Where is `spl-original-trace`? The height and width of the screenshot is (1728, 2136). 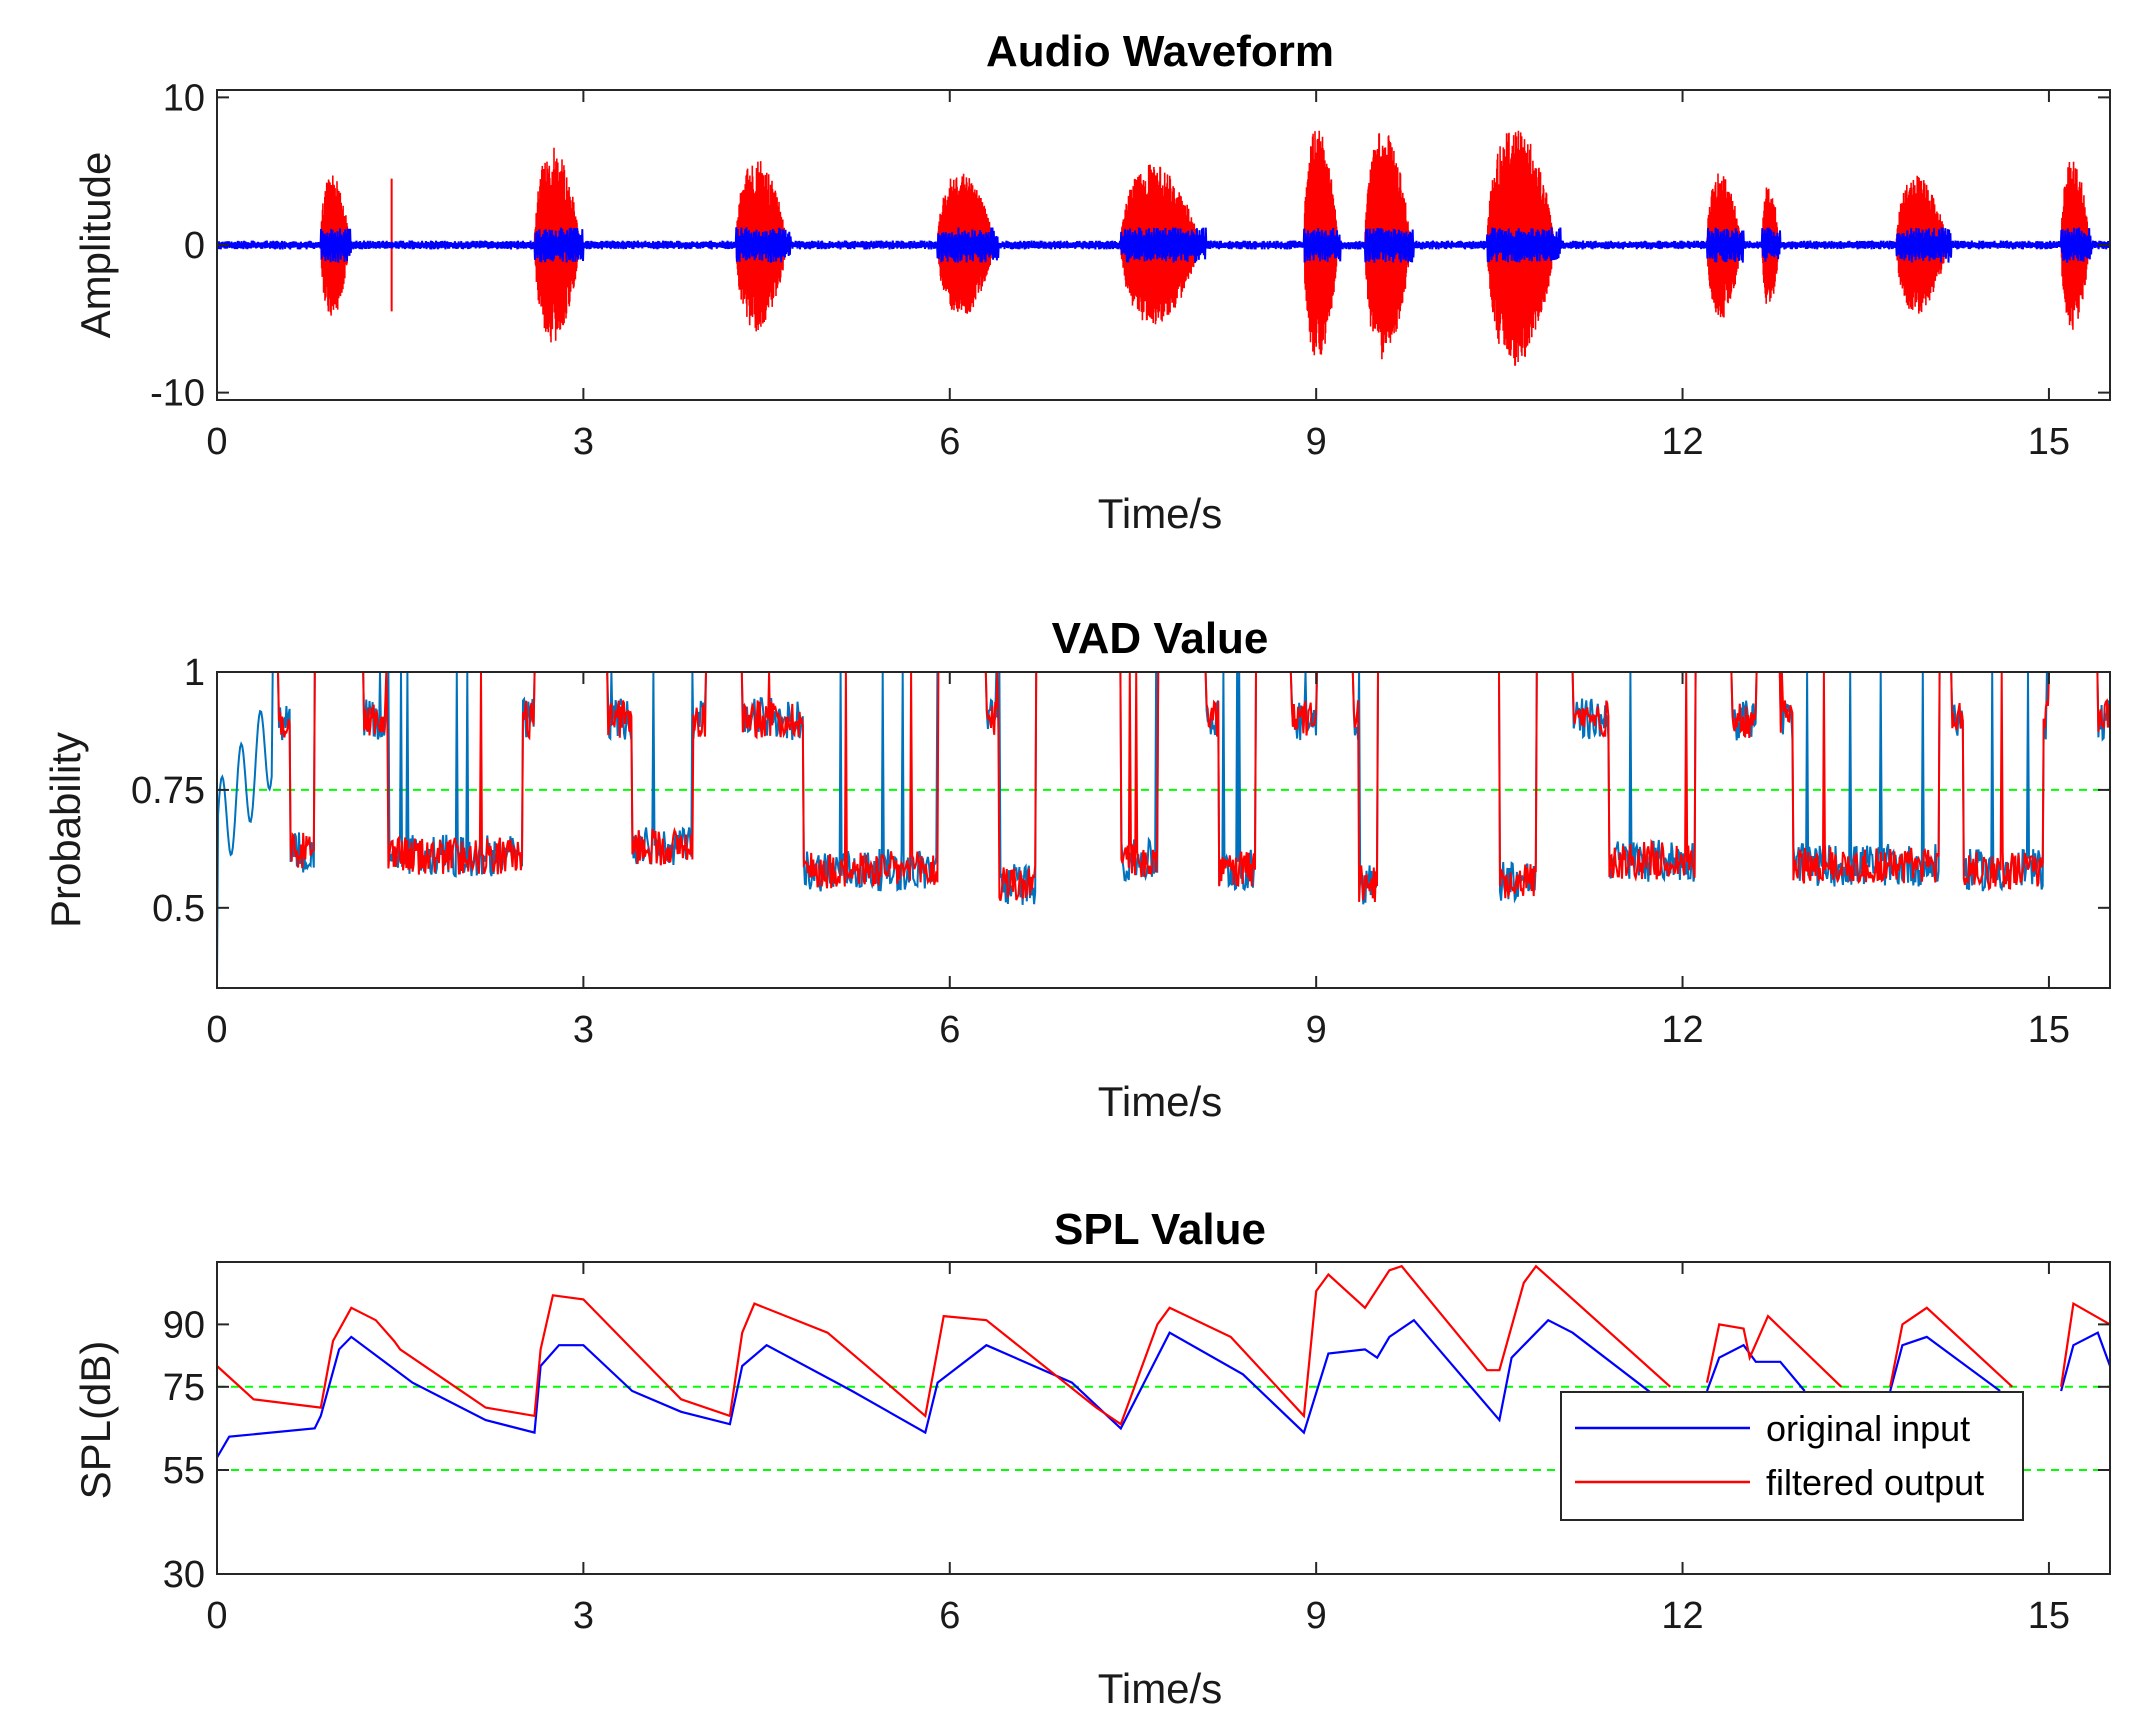 spl-original-trace is located at coordinates (943, 1388).